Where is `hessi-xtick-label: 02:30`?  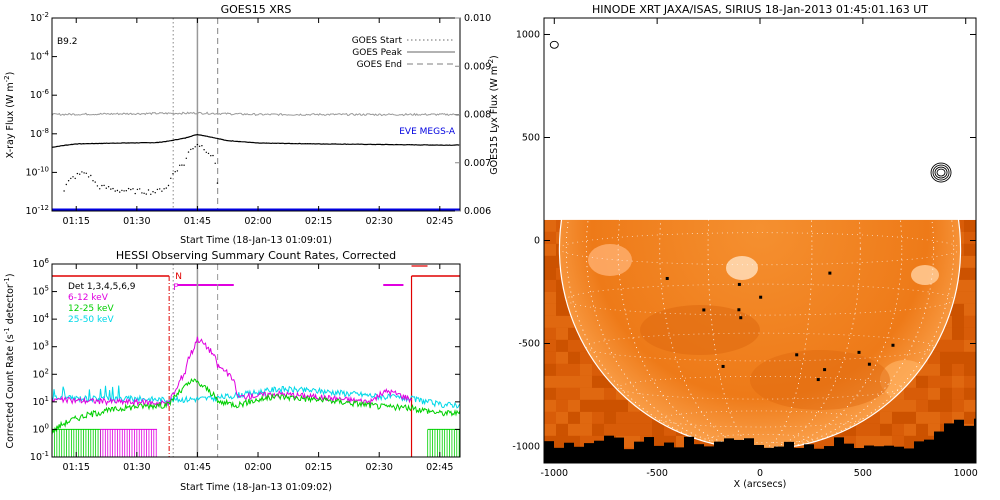 hessi-xtick-label: 02:30 is located at coordinates (379, 467).